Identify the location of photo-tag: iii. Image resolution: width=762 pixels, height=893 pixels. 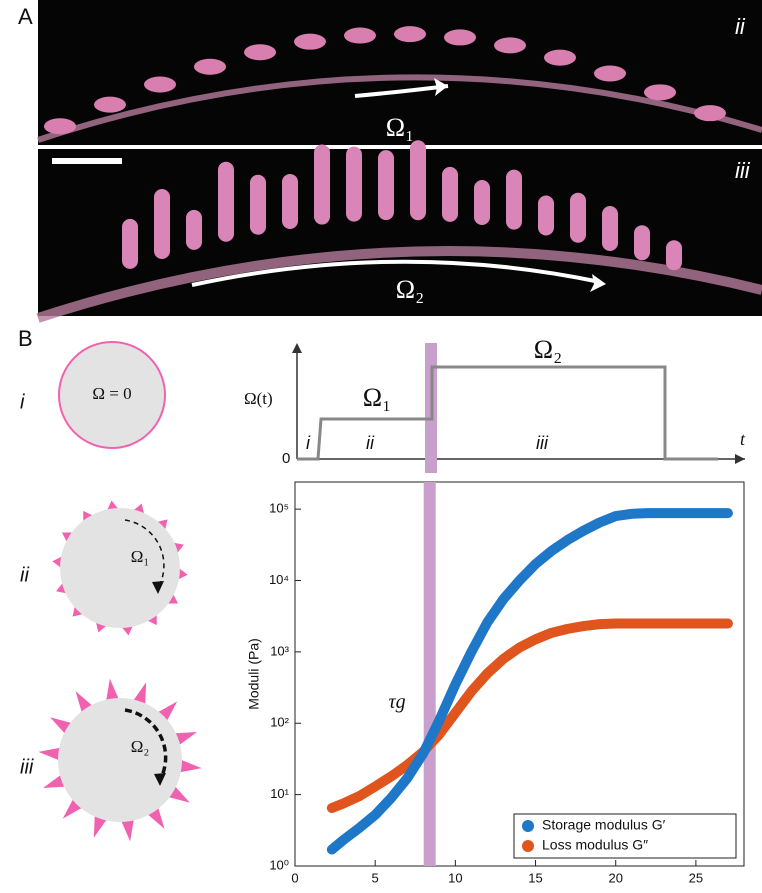
(743, 170).